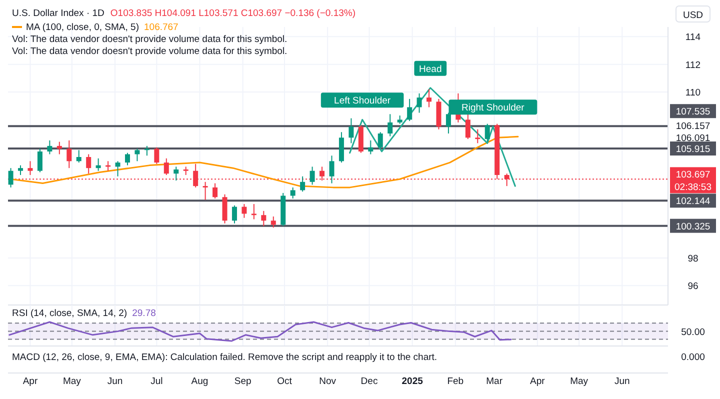  I want to click on annotation: Head, so click(430, 69).